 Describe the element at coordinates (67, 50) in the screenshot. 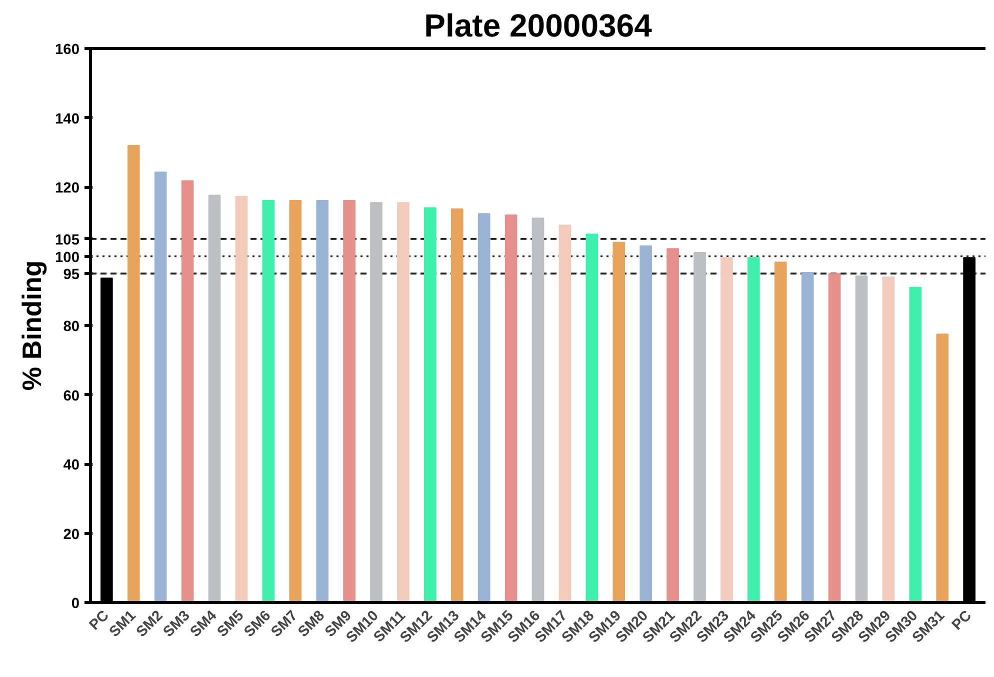

I see `y-tick-label: 160` at that location.